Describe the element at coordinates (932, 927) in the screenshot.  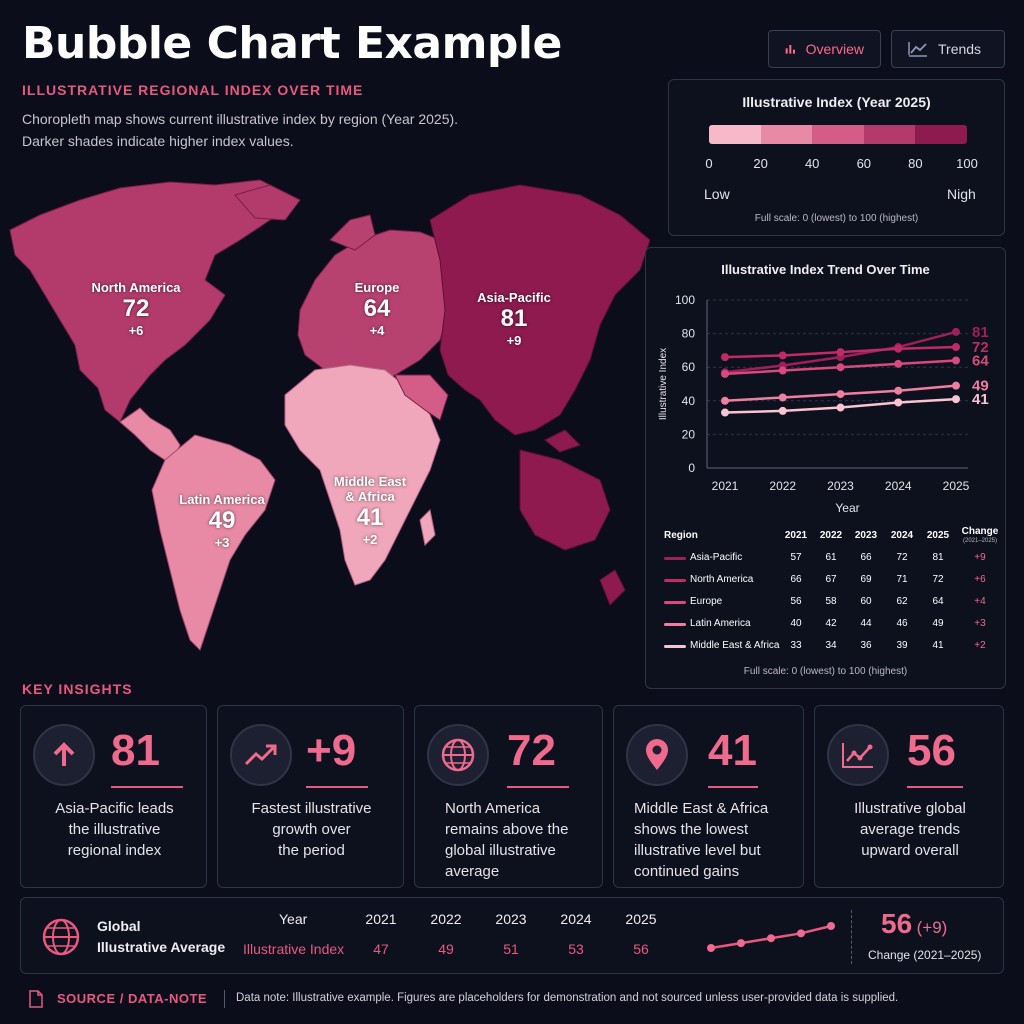
I see `global-summary-change: (+9)` at that location.